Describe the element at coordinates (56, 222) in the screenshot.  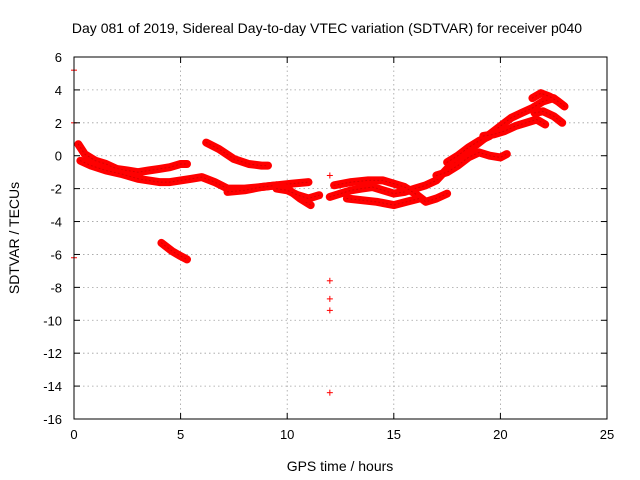
I see `y-tick-label: -4` at that location.